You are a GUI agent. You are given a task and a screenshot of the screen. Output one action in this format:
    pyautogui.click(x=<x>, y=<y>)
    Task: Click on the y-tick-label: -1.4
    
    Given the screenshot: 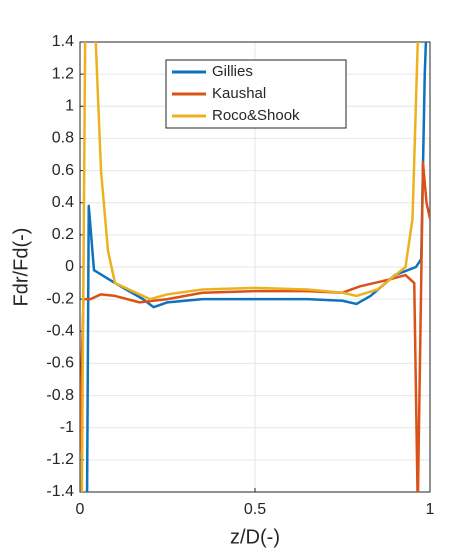 What is the action you would take?
    pyautogui.click(x=60, y=491)
    